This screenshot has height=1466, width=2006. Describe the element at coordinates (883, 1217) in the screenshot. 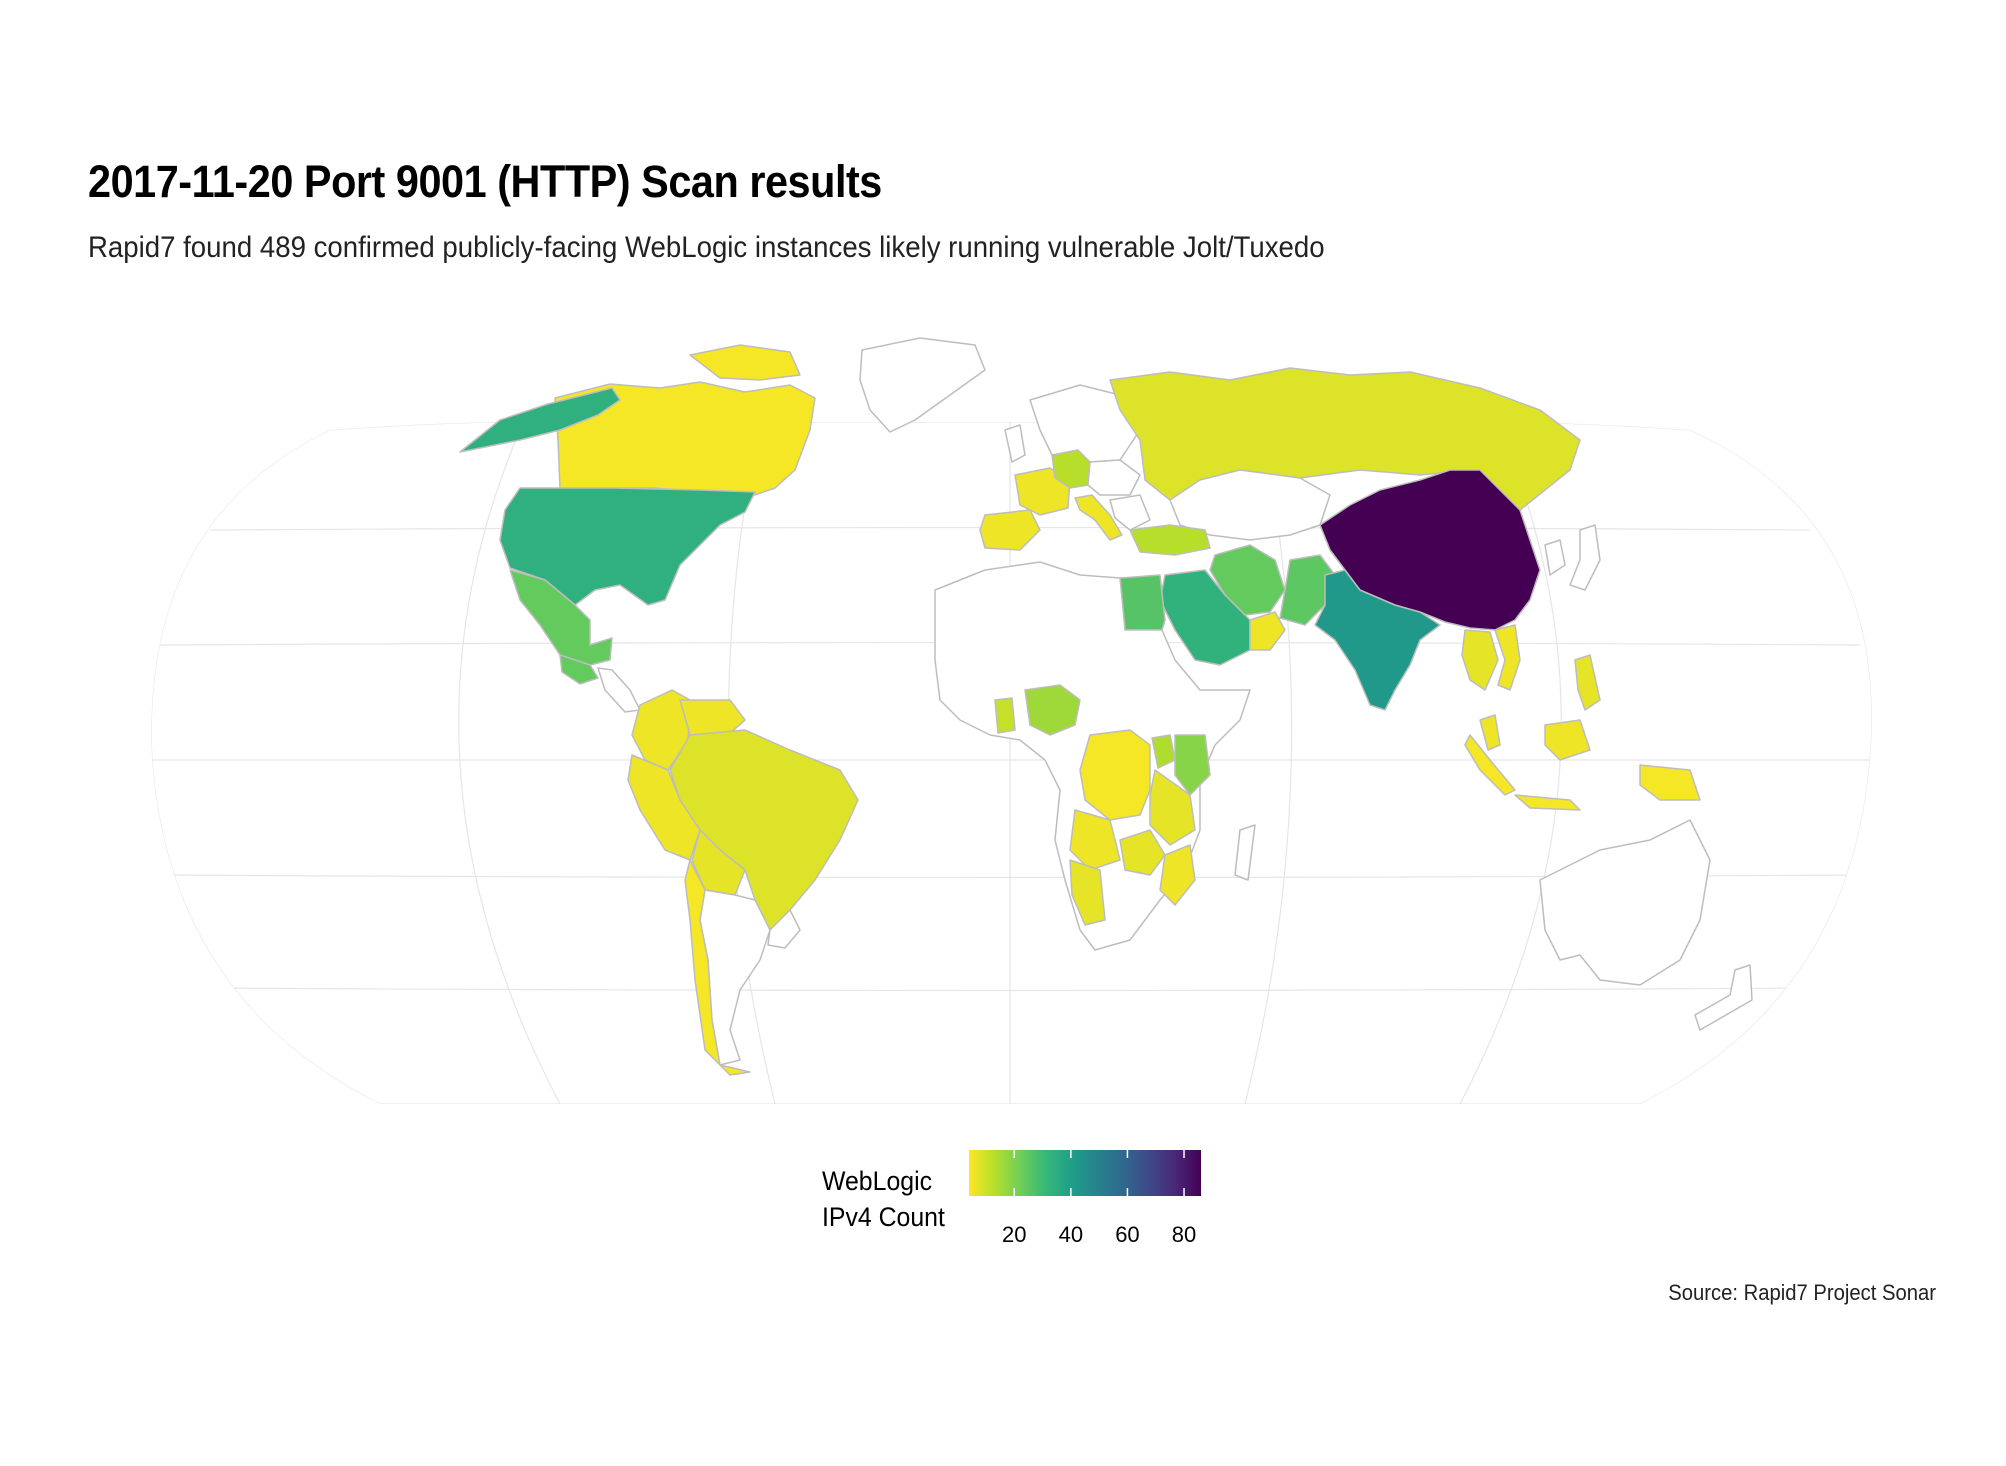

I see `legend-title-line2: IPv4 Count` at that location.